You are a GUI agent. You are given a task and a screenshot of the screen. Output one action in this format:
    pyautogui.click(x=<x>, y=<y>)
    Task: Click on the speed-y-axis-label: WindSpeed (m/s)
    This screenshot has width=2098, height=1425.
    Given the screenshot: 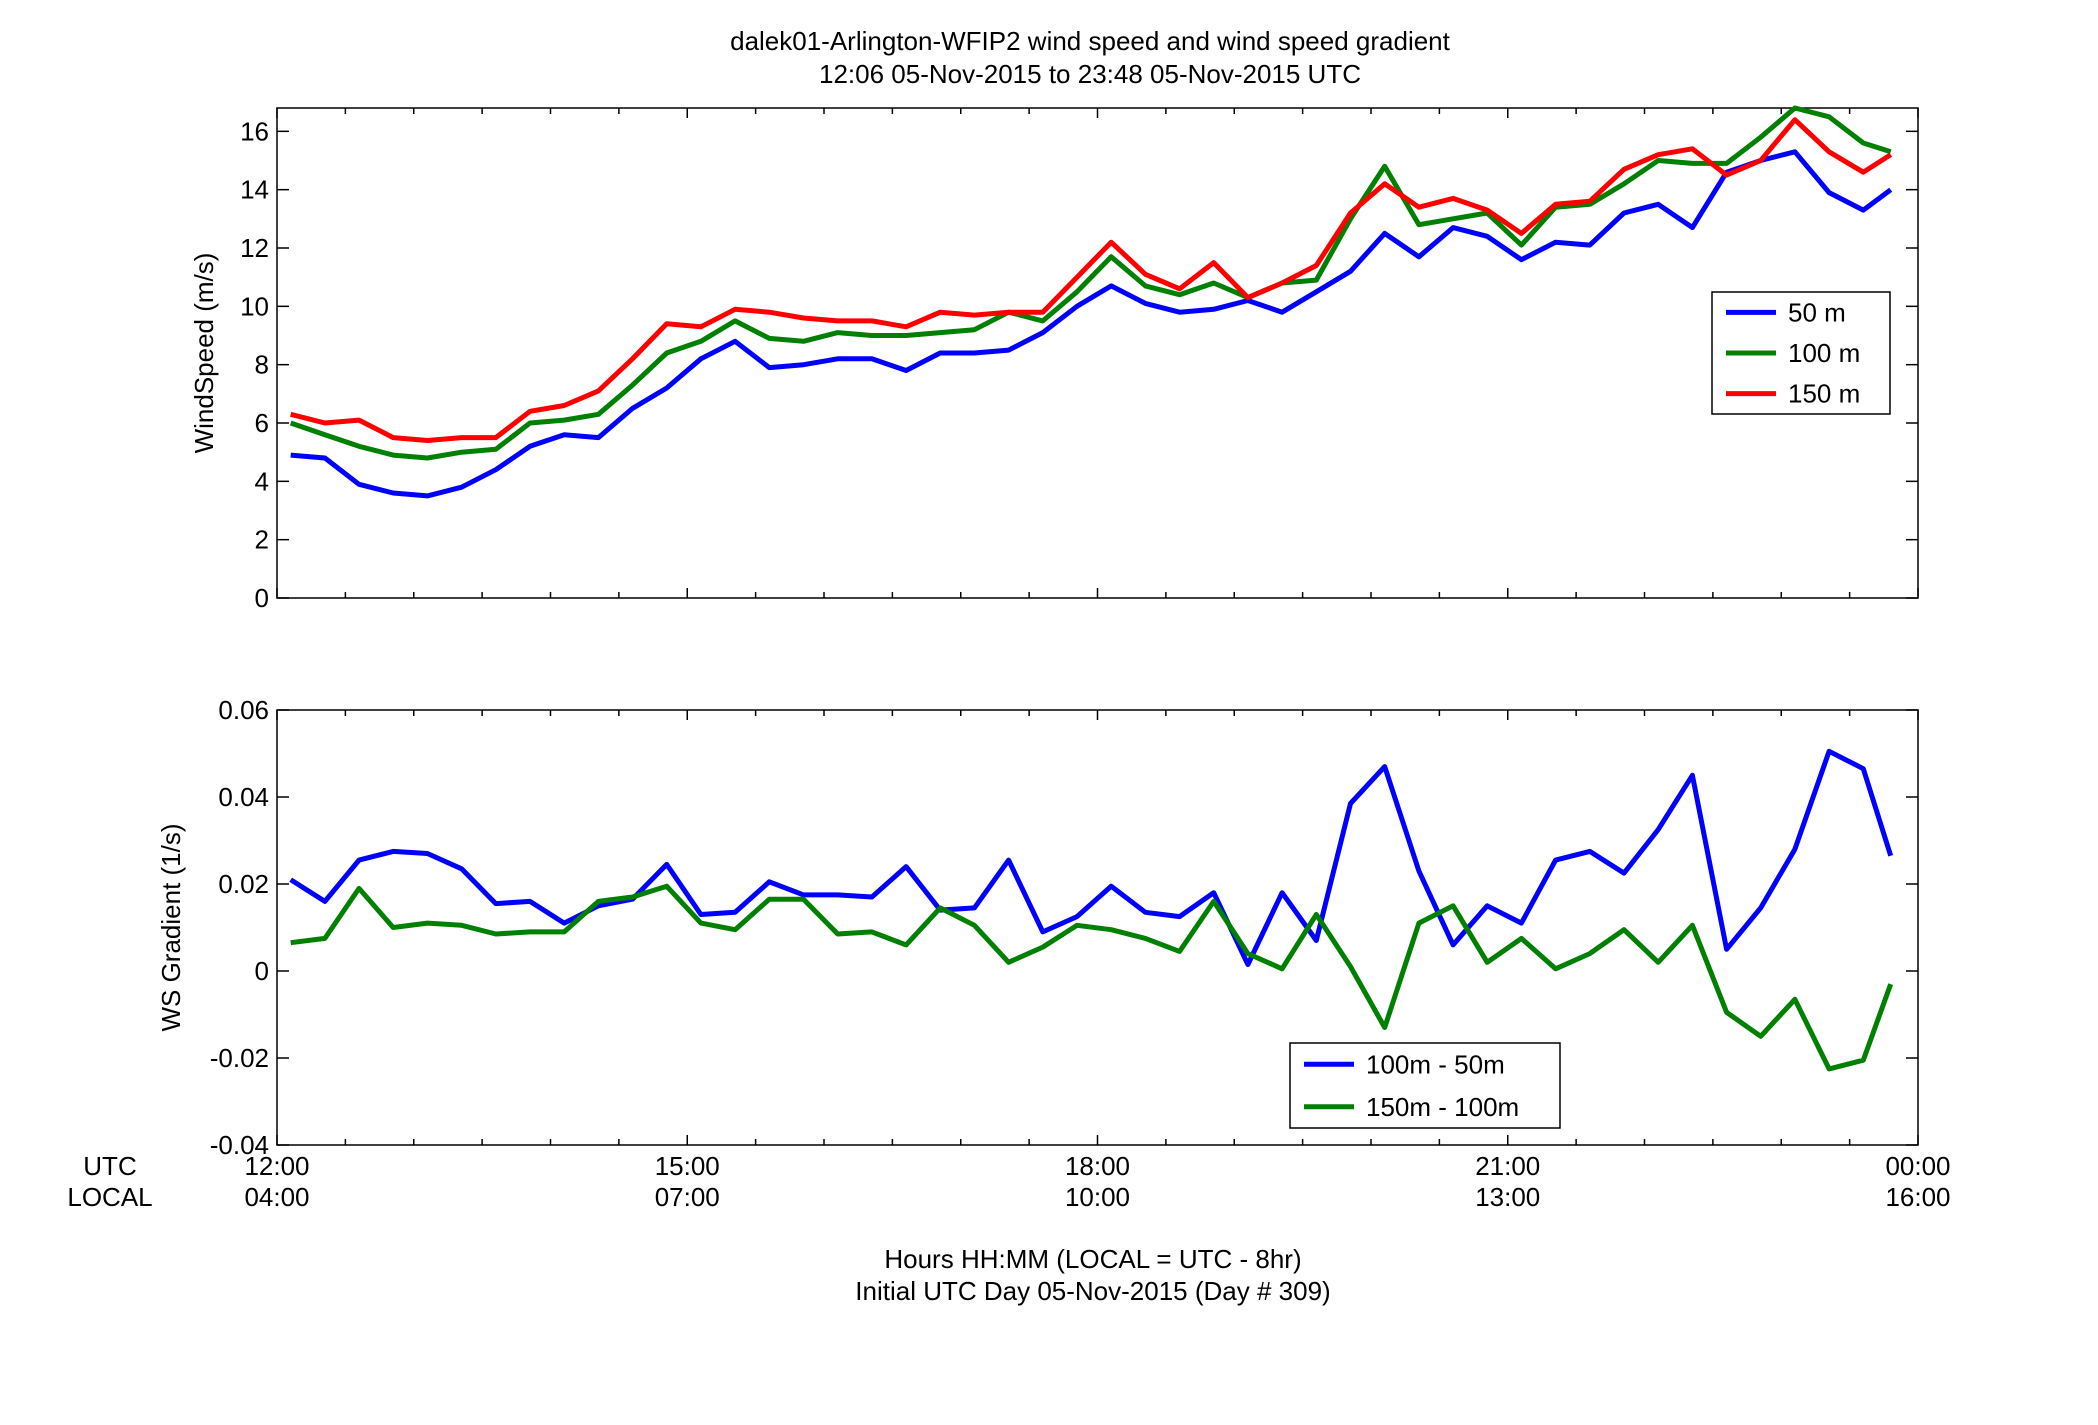 What is the action you would take?
    pyautogui.click(x=204, y=353)
    